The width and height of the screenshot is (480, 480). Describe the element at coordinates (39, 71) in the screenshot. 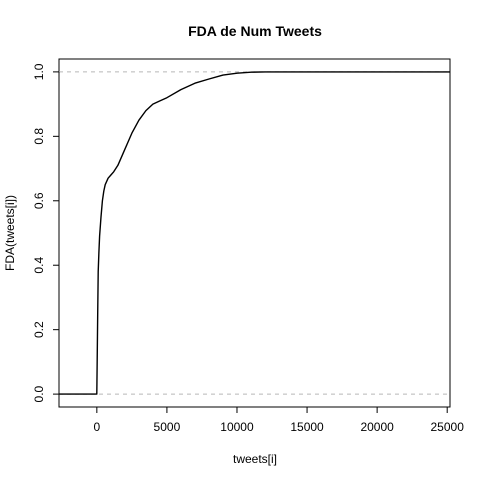

I see `y-tick-label: 1.0` at that location.